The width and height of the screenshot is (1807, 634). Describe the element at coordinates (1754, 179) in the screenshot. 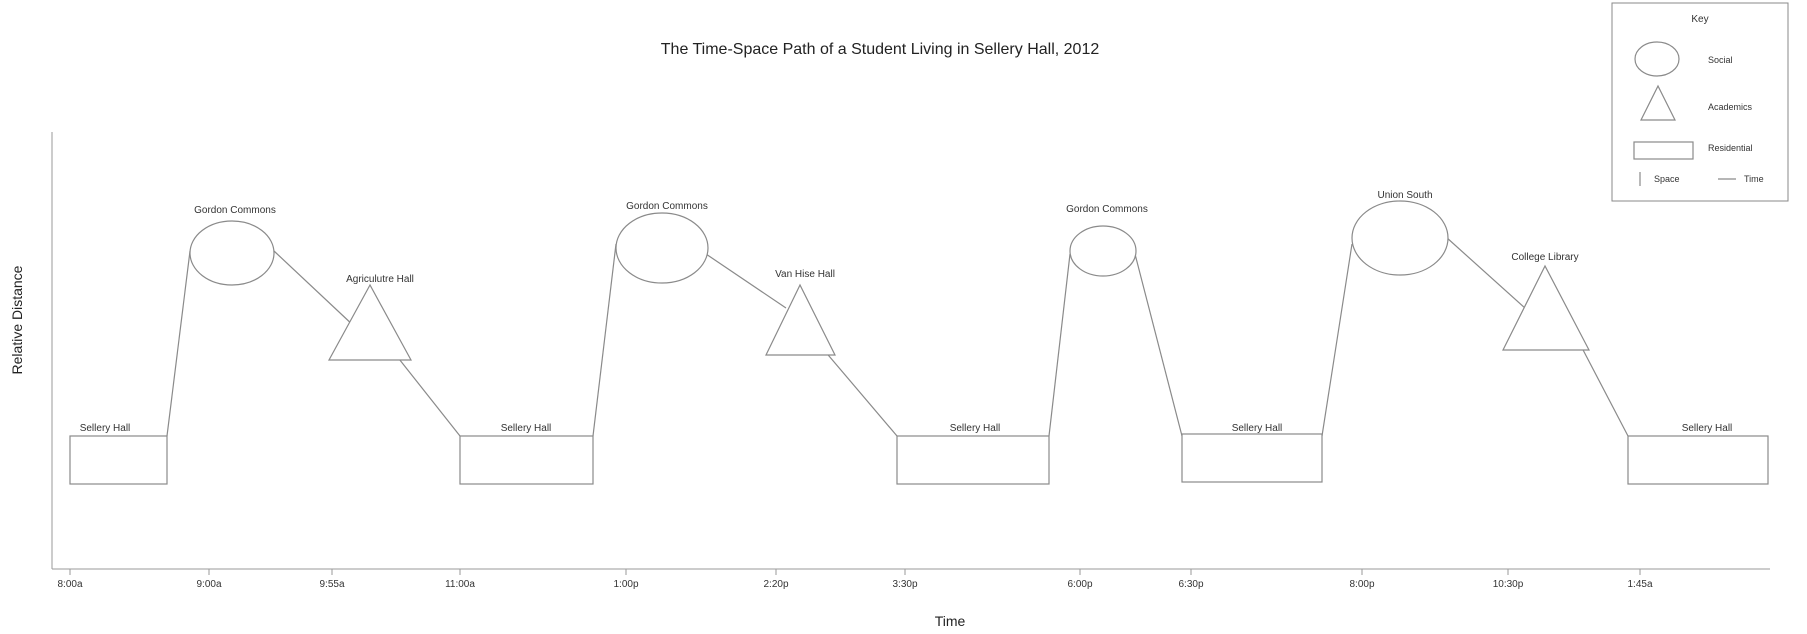

I see `legend-label-time: Time` at that location.